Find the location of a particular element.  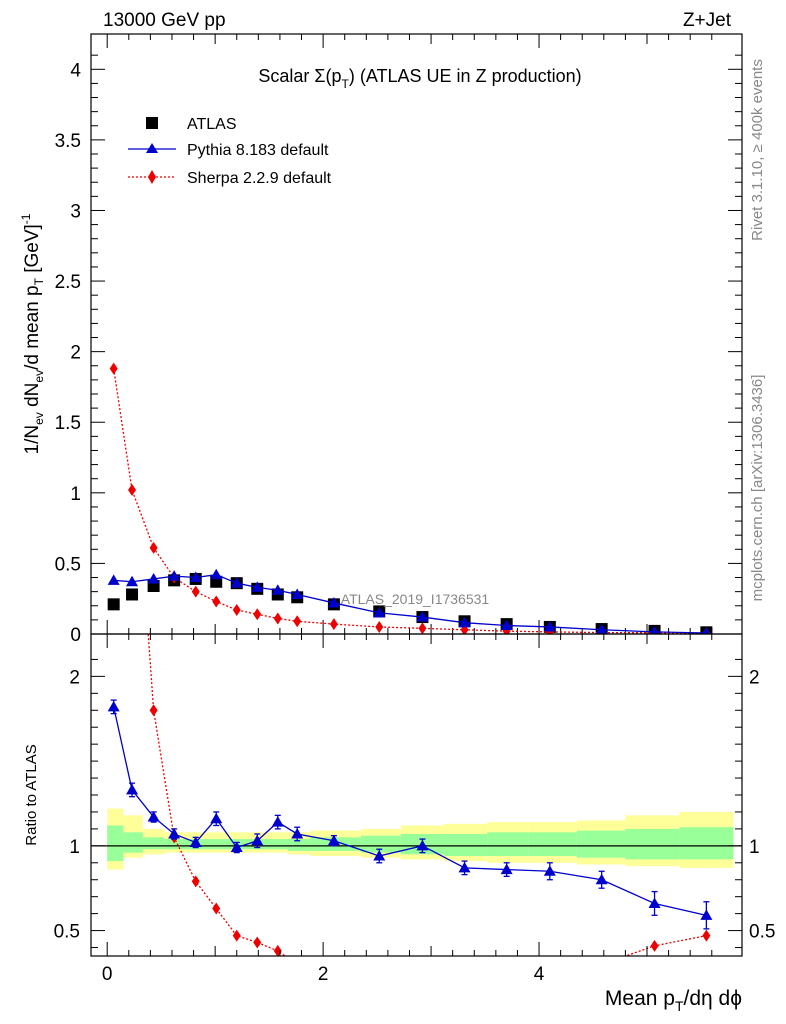

ylabel-part-6: [GeV] is located at coordinates (32, 251).